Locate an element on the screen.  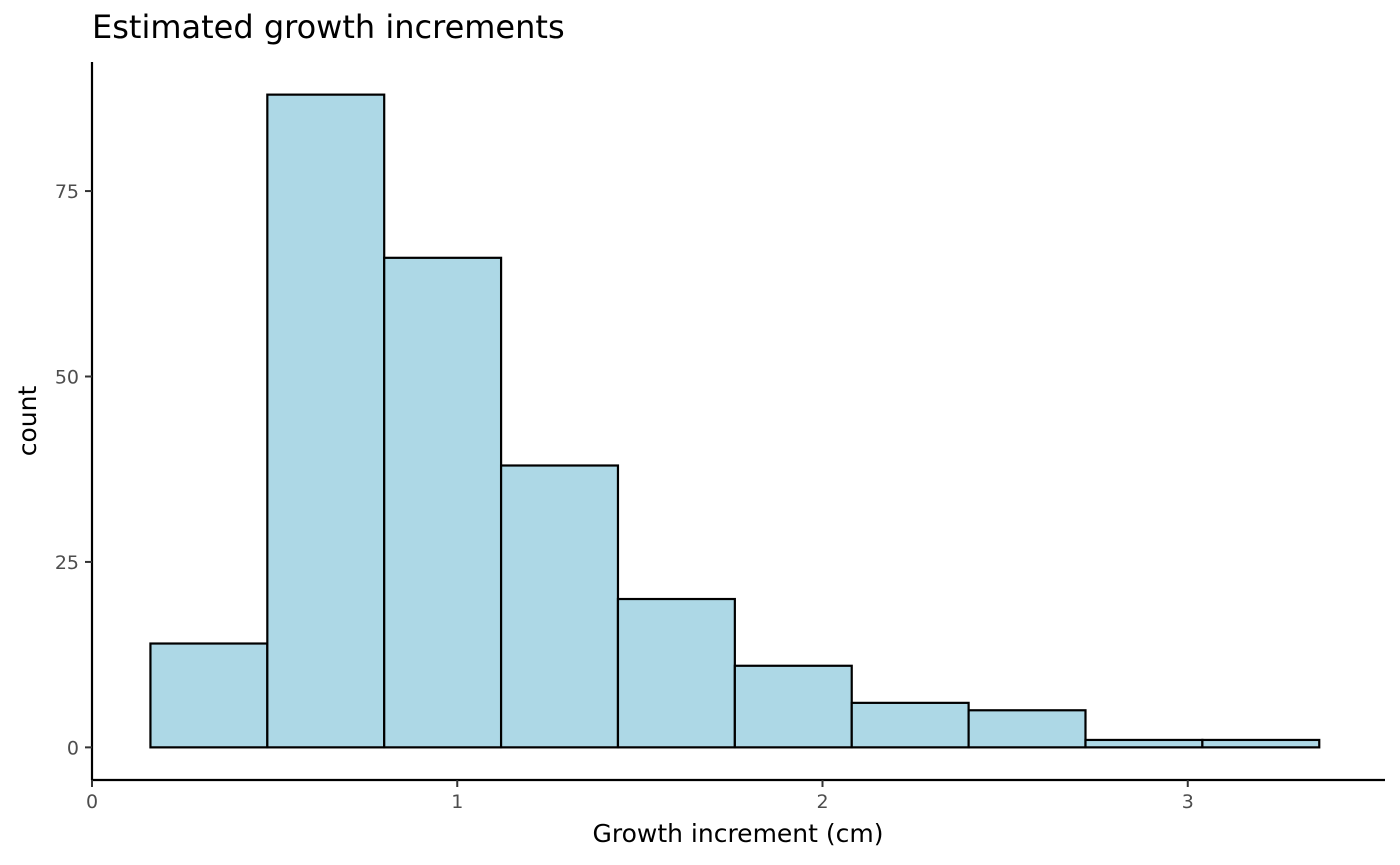
y-axis-title: count is located at coordinates (27, 421).